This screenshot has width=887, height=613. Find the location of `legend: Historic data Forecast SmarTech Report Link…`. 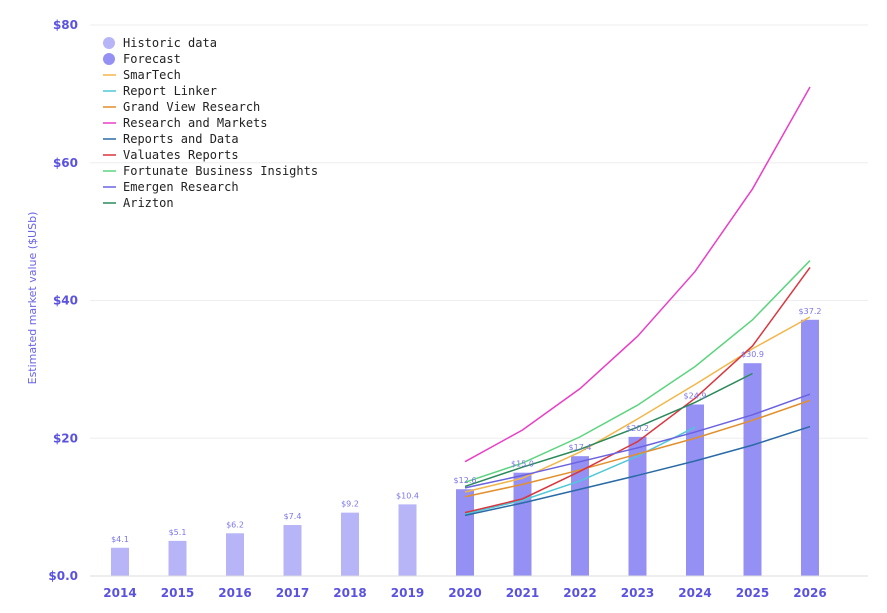

legend: Historic data Forecast SmarTech Report Link… is located at coordinates (210, 123).